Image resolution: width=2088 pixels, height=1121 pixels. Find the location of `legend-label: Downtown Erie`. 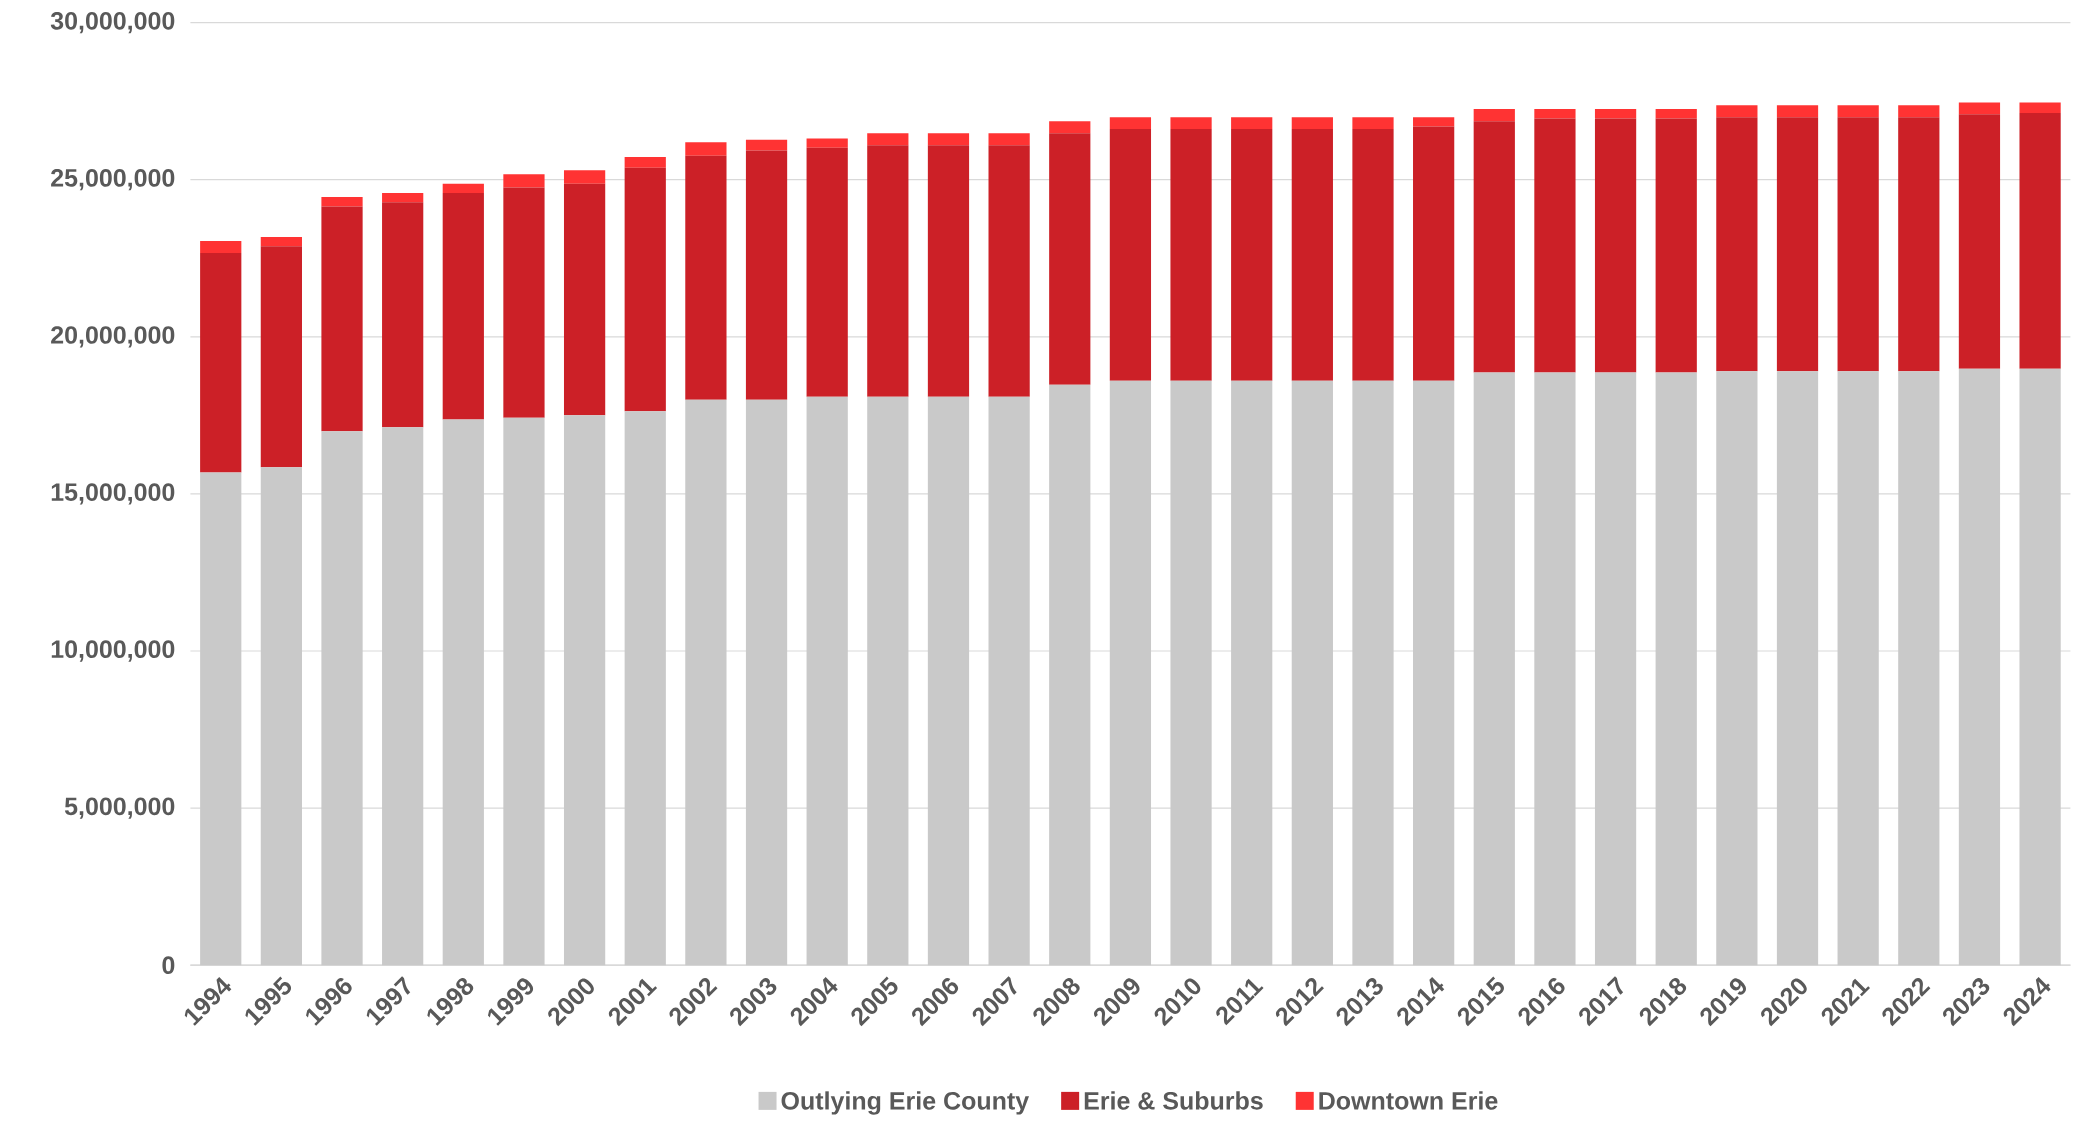

legend-label: Downtown Erie is located at coordinates (1408, 1100).